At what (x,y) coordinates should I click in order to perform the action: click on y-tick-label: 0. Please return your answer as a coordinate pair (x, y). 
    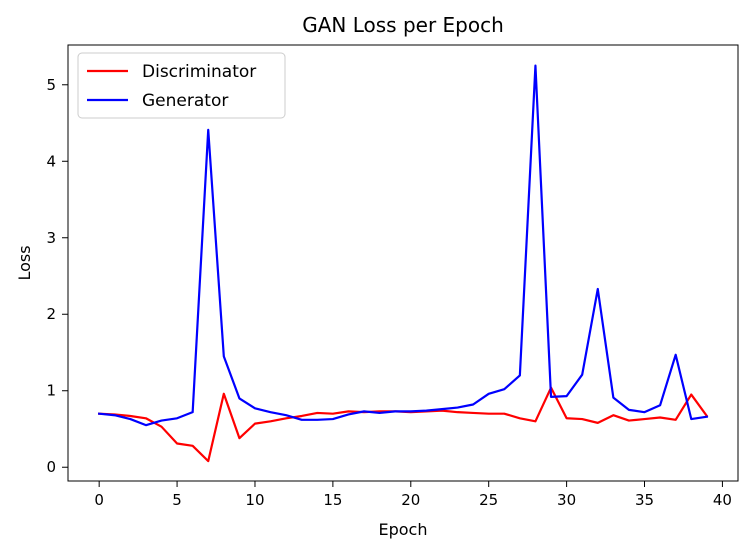
    Looking at the image, I should click on (51, 467).